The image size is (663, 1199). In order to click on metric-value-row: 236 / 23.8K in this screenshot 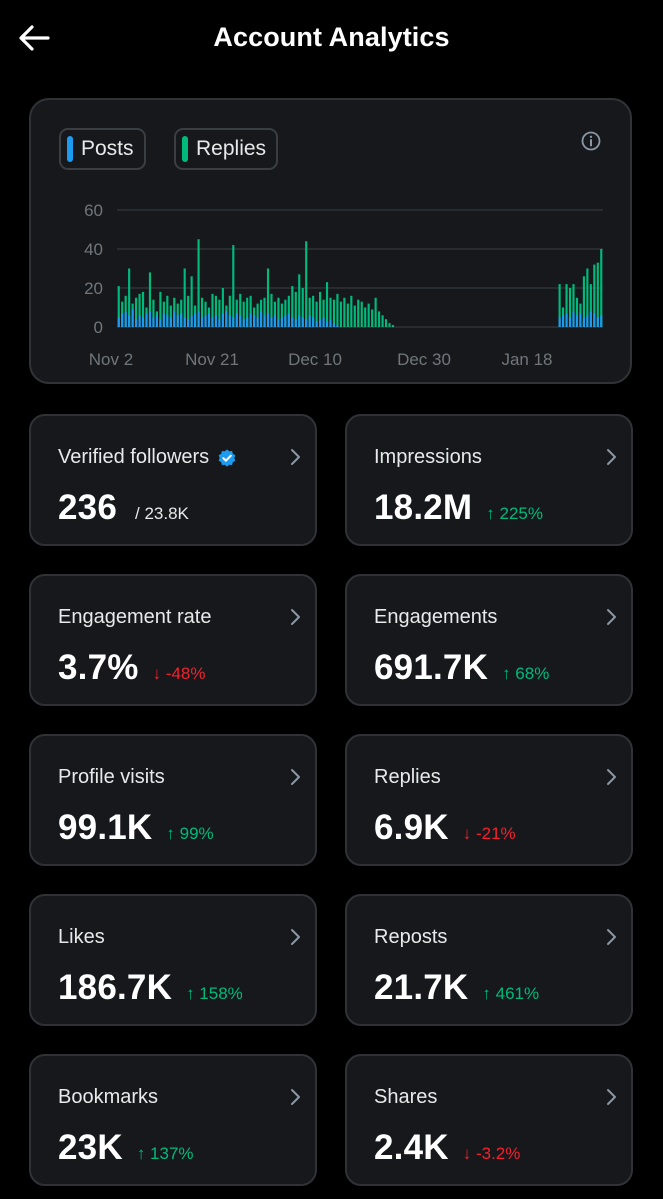, I will do `click(123, 508)`.